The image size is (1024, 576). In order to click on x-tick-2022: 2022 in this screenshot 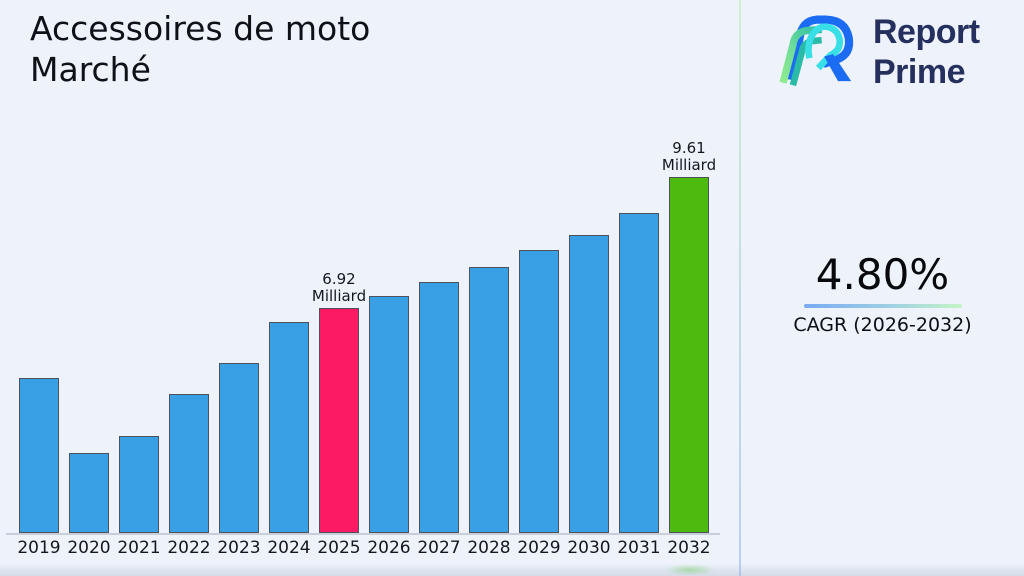, I will do `click(189, 548)`.